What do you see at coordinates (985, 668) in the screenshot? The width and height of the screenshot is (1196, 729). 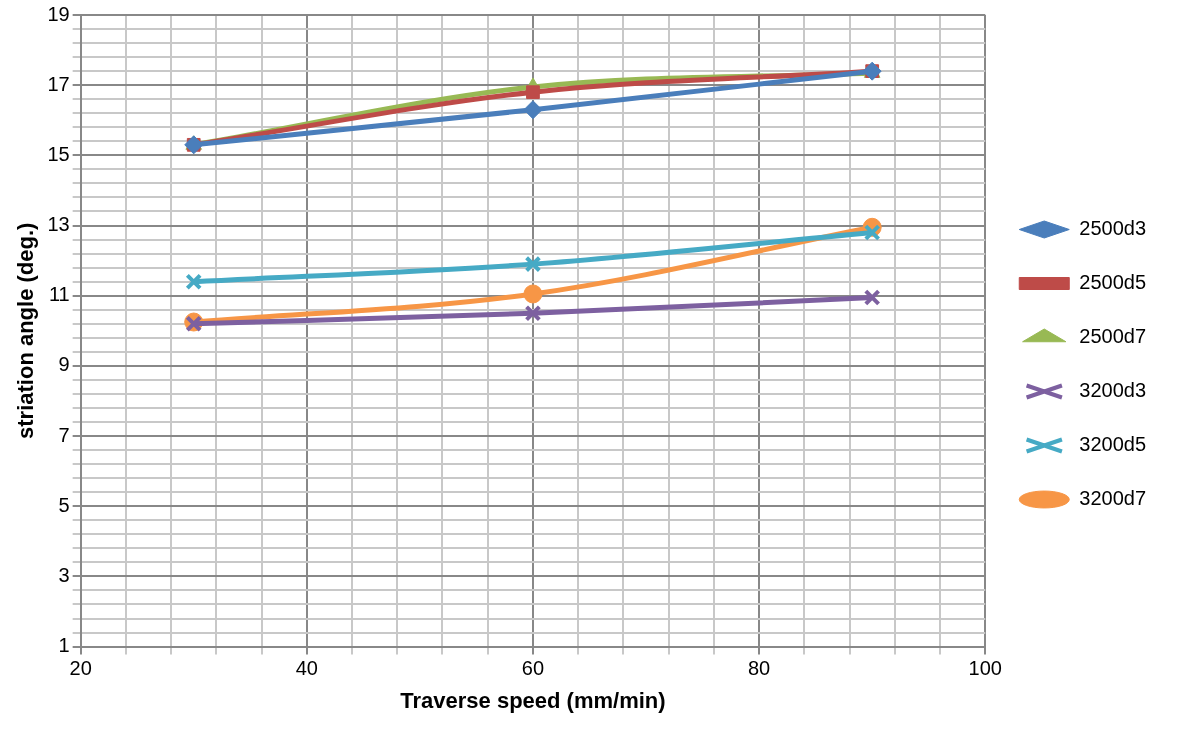 I see `x-tick-label: 100` at bounding box center [985, 668].